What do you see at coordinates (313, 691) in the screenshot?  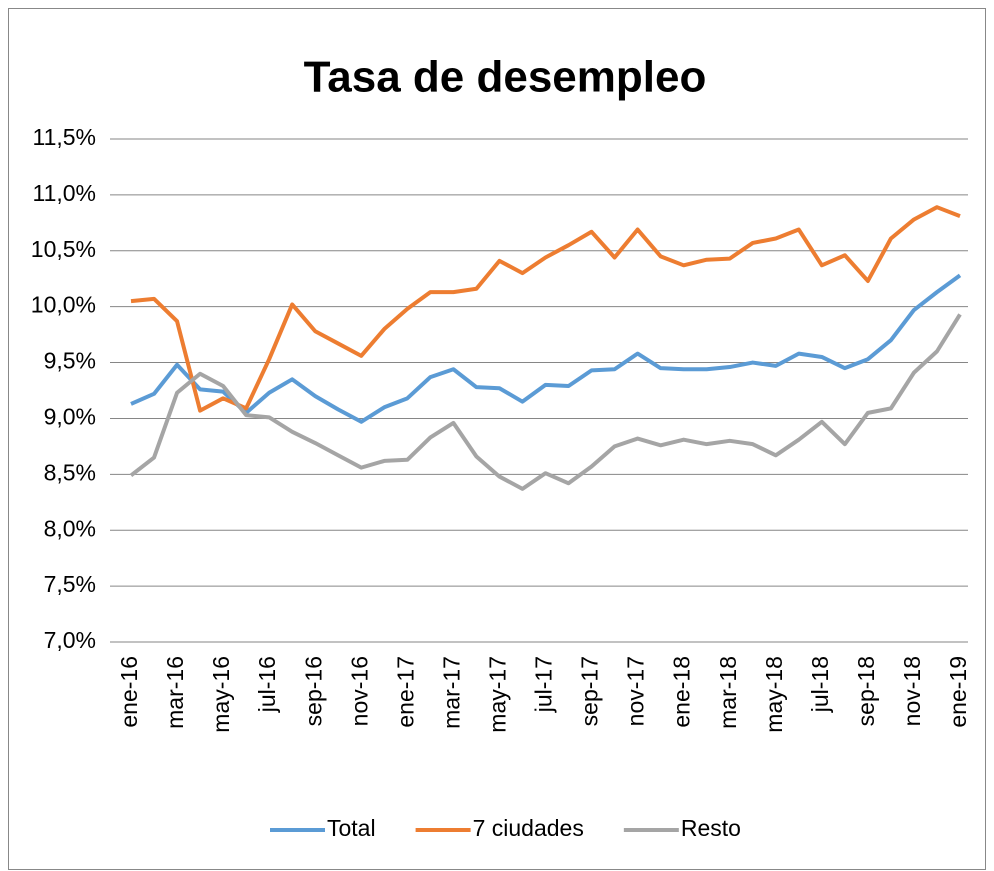 I see `x-tick-label: sep-16` at bounding box center [313, 691].